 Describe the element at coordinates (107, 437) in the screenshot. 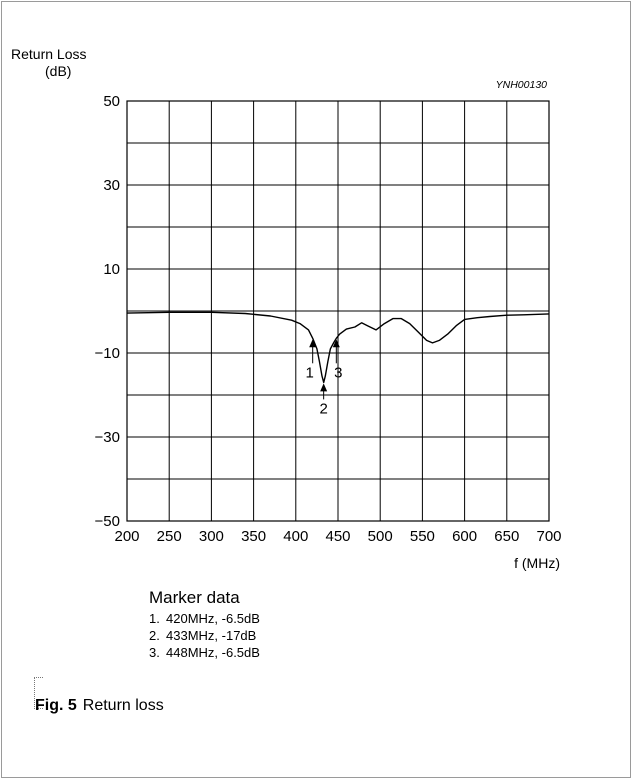

I see `y-tick-label: −30` at that location.